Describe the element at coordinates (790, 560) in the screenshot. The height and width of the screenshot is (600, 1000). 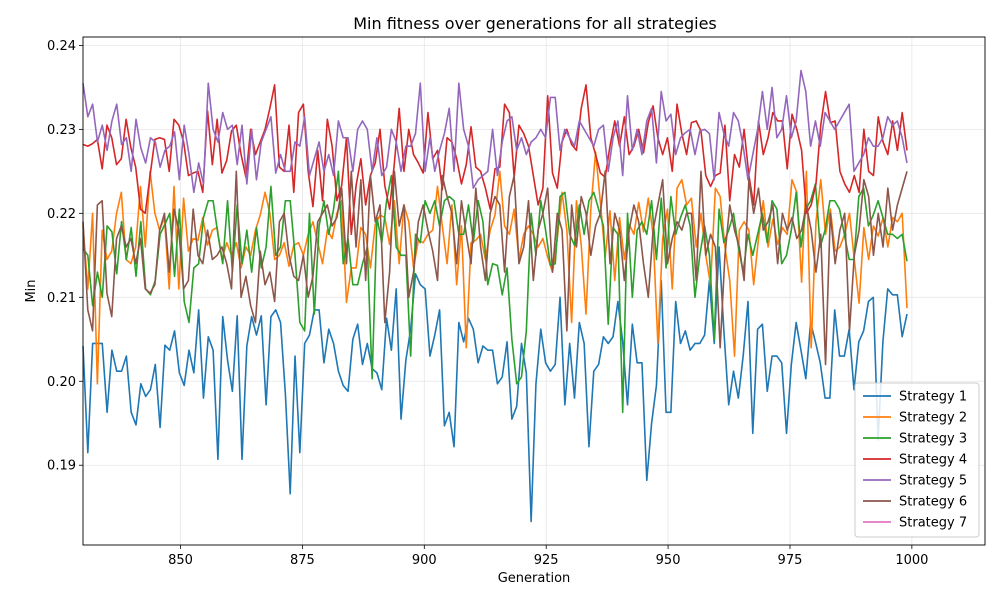
I see `x-tick-label: 975` at that location.